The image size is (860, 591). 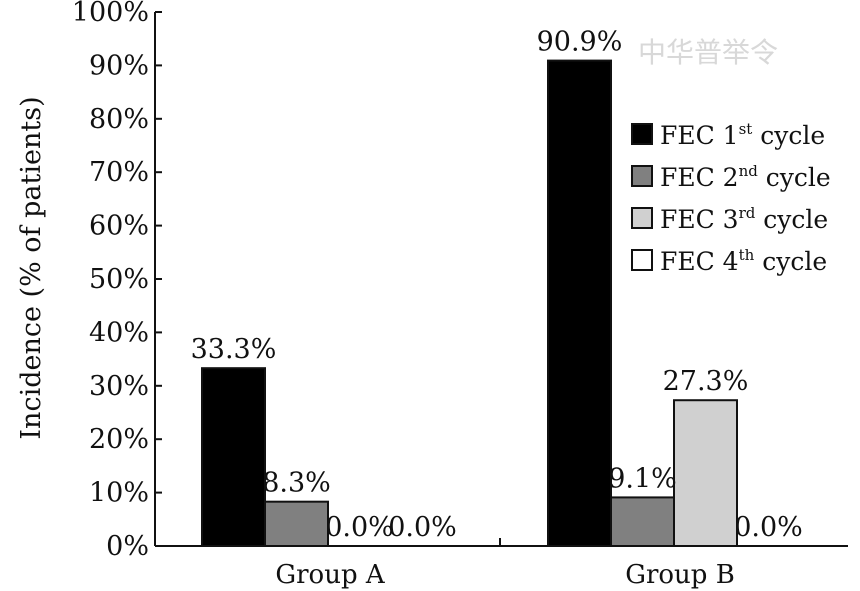 I want to click on legend-label: FEC 3rd cycle, so click(x=744, y=219).